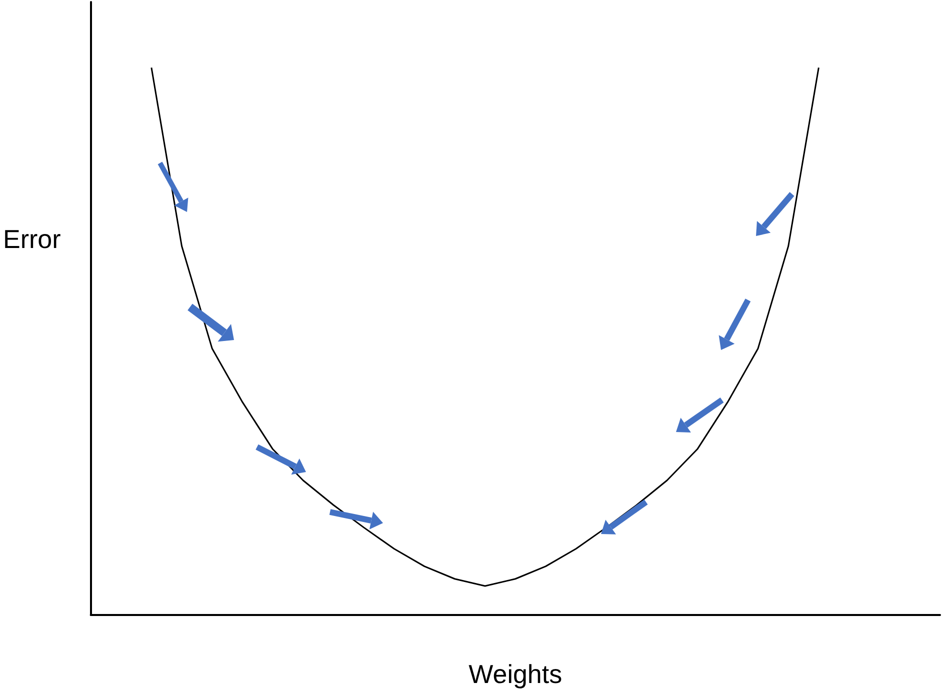 The width and height of the screenshot is (944, 692). I want to click on x-axis-title: Weights, so click(515, 674).